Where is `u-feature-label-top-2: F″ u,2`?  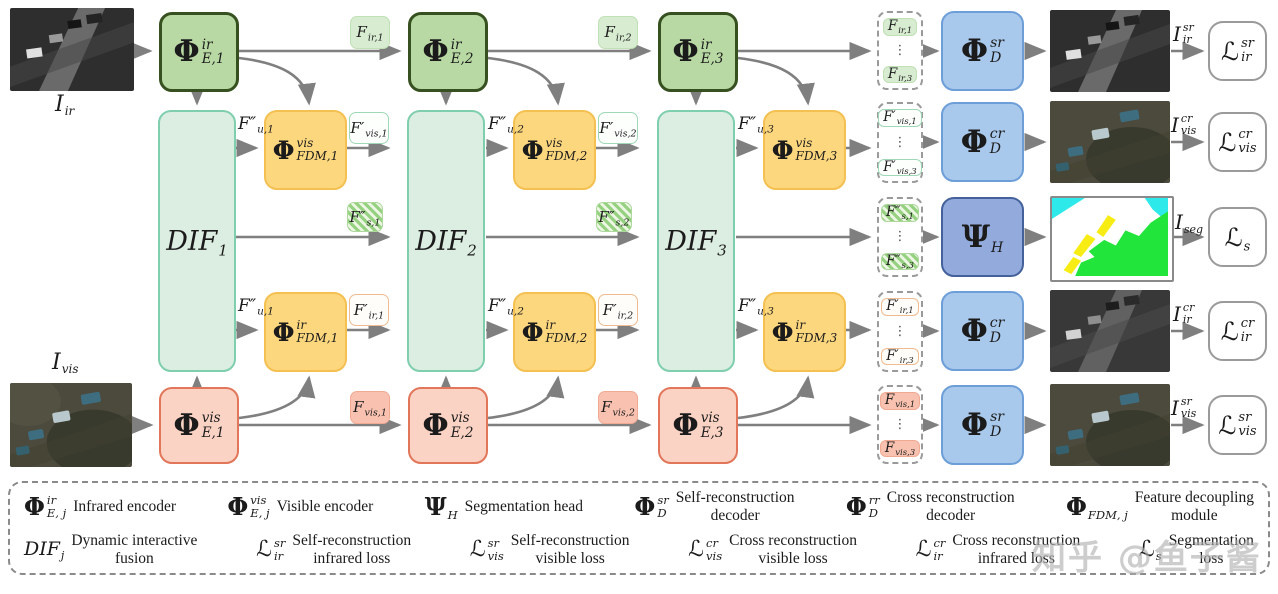
u-feature-label-top-2: F″ u,2 is located at coordinates (506, 125).